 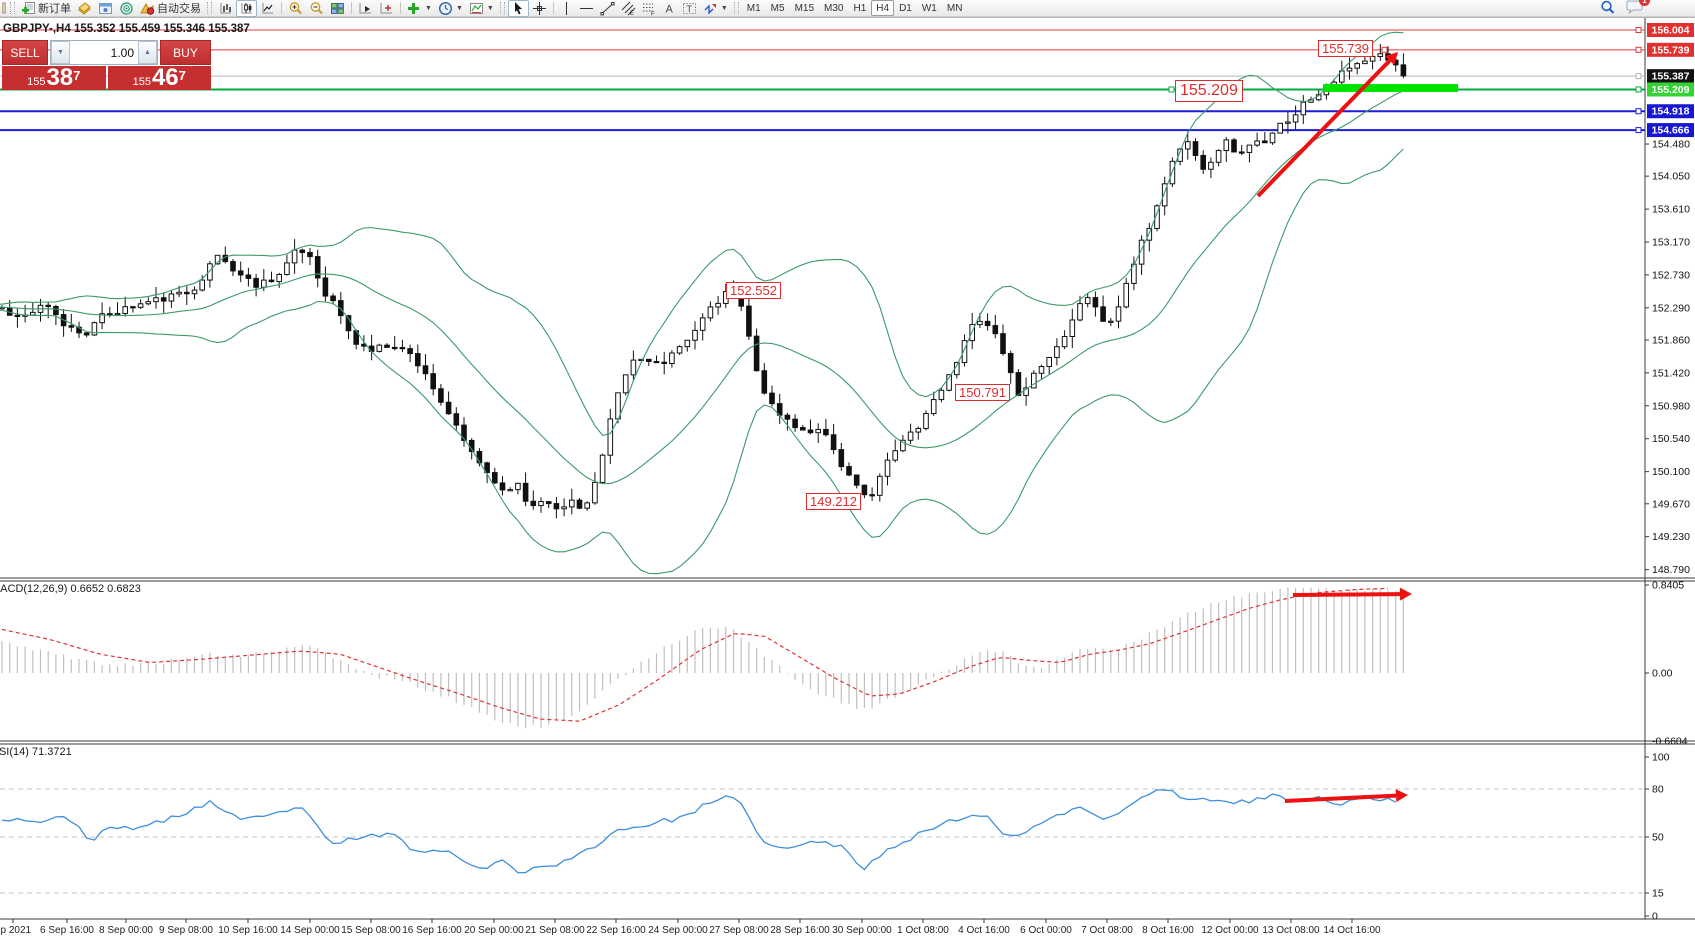 I want to click on svg-text: 149.230, so click(x=1671, y=537).